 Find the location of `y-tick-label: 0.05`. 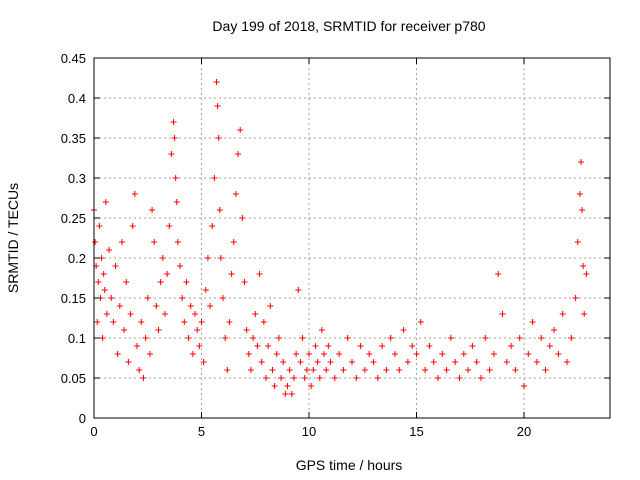

y-tick-label: 0.05 is located at coordinates (73, 378).